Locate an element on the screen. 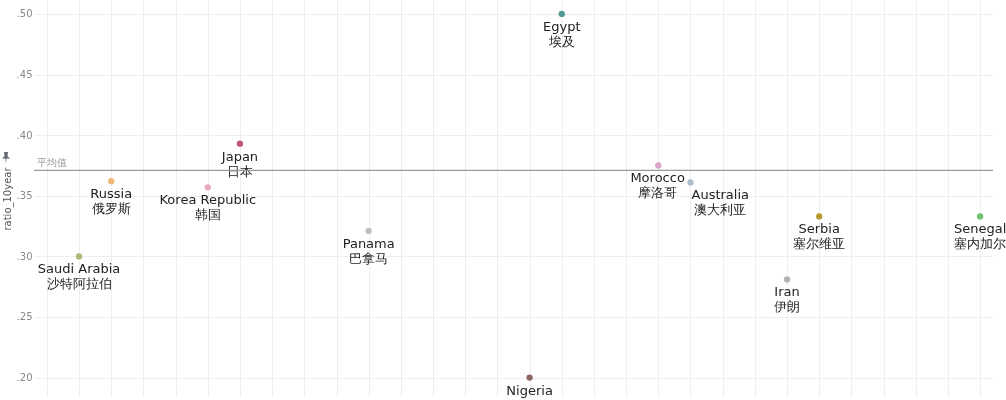 This screenshot has width=1006, height=400. y-axis-title: ratio_10year is located at coordinates (7, 198).